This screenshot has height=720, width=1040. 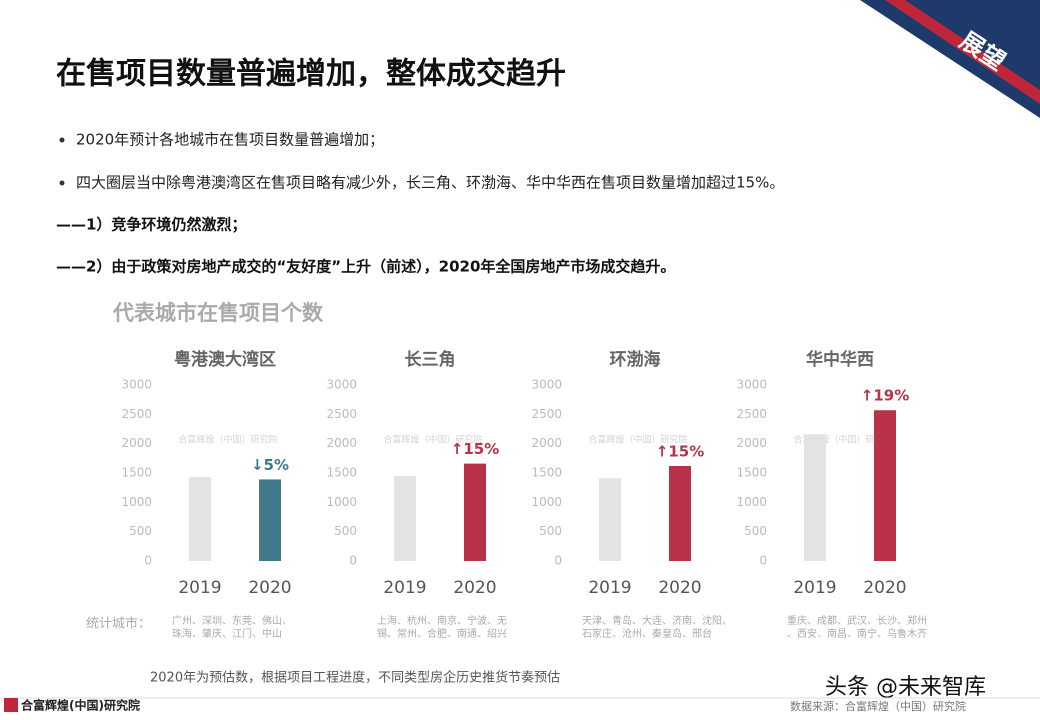 I want to click on point: ——1）竞争环境仍然激烈；, so click(x=151, y=225).